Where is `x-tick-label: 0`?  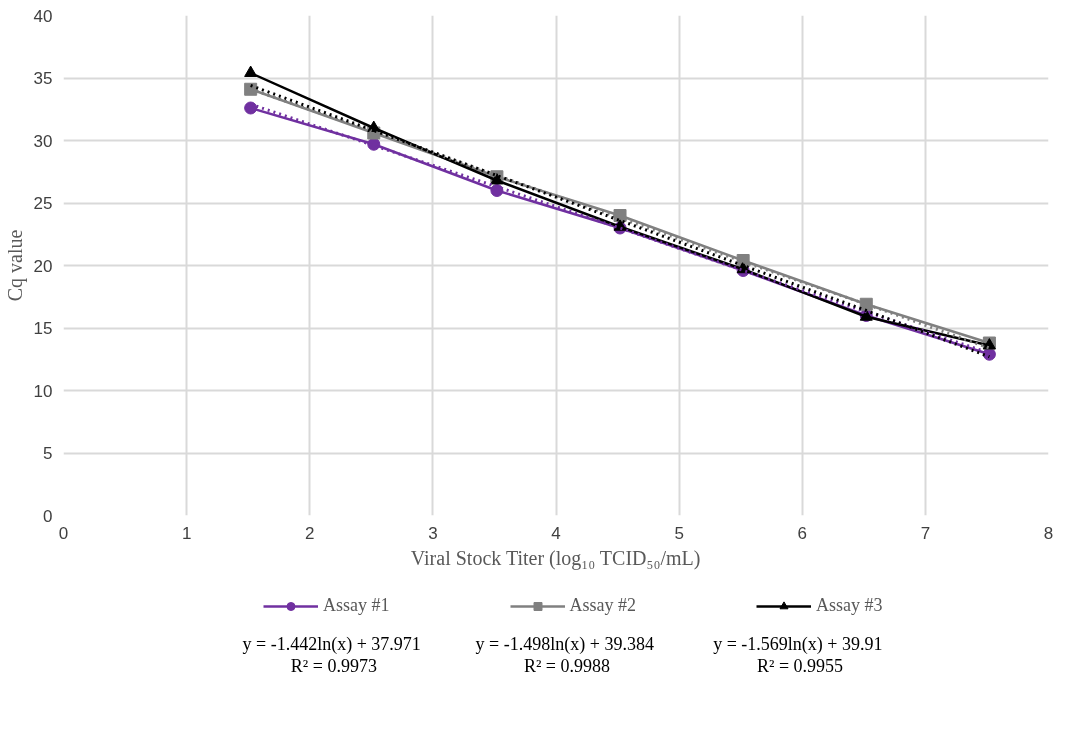
x-tick-label: 0 is located at coordinates (63, 533).